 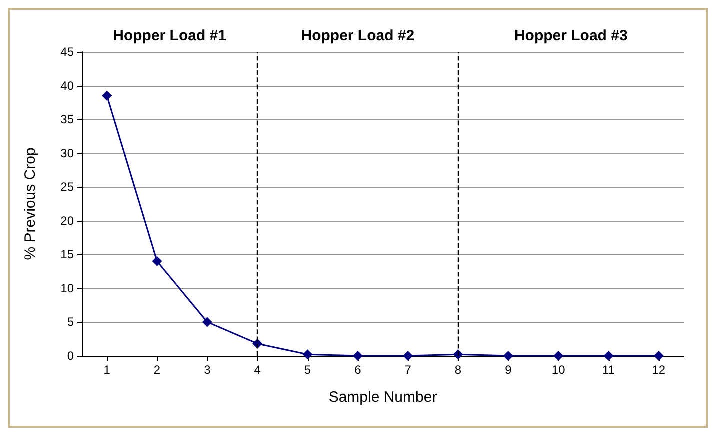 I want to click on x-tick-label: 7, so click(x=408, y=370).